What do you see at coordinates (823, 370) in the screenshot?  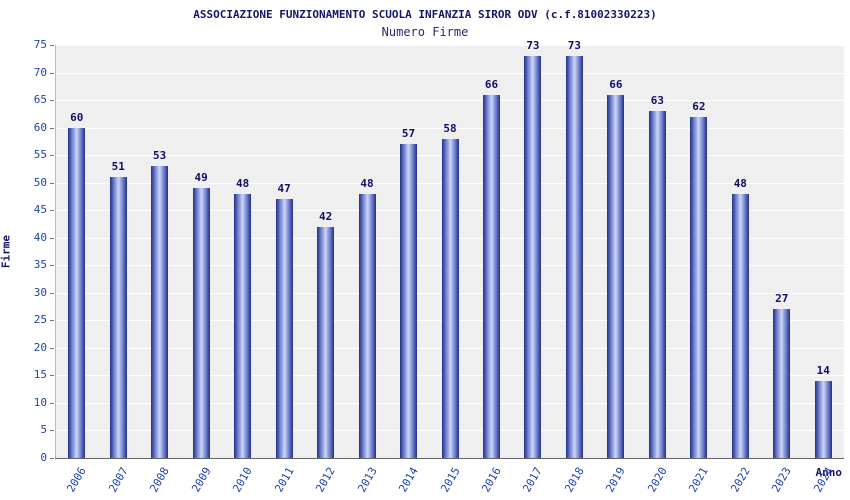 I see `bar-value-label: 14` at bounding box center [823, 370].